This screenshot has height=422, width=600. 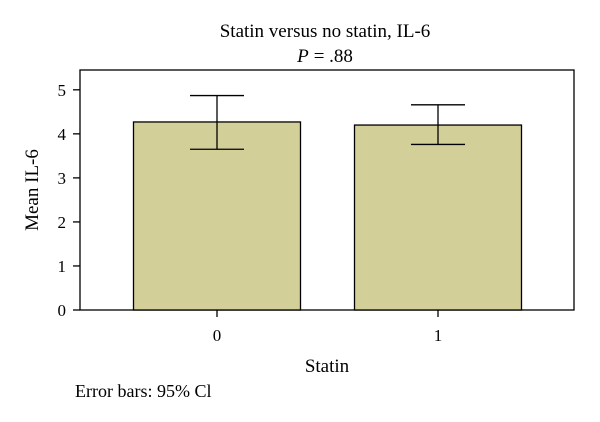 I want to click on y-axis-label: Mean IL-6, so click(x=32, y=190).